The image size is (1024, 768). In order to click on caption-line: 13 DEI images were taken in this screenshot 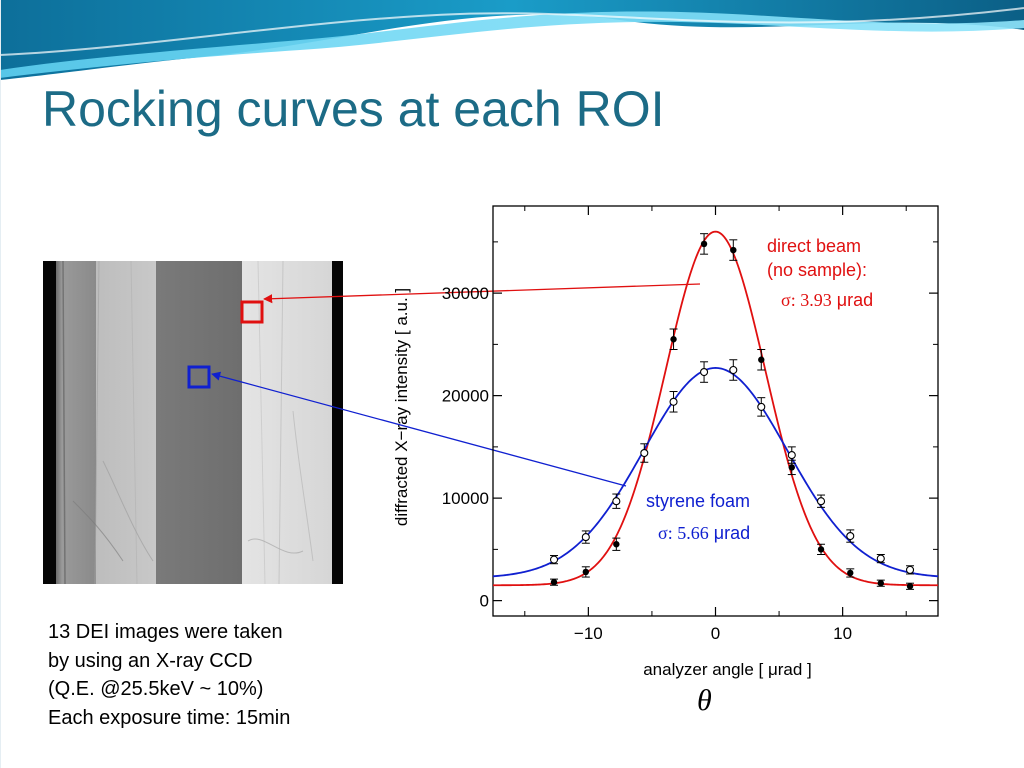, I will do `click(165, 632)`.